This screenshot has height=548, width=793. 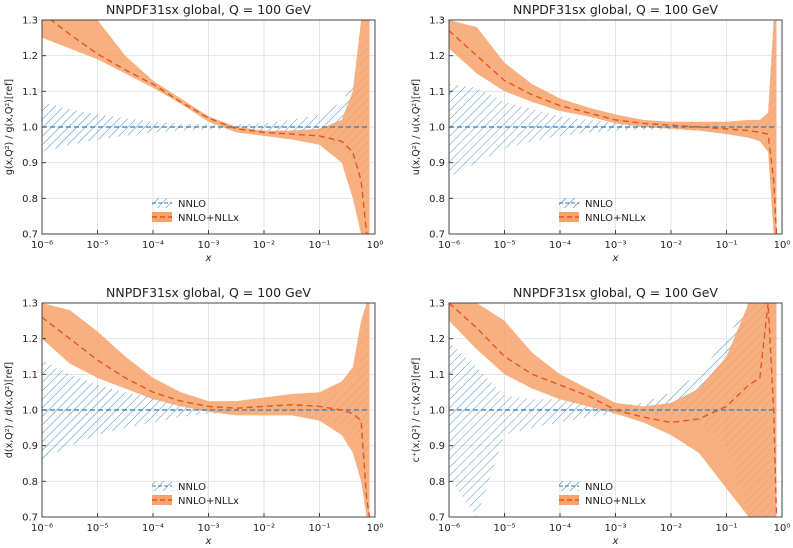 I want to click on y-axis-label: d(x,Q²) / d(x,Q²)[ref], so click(x=9, y=410).